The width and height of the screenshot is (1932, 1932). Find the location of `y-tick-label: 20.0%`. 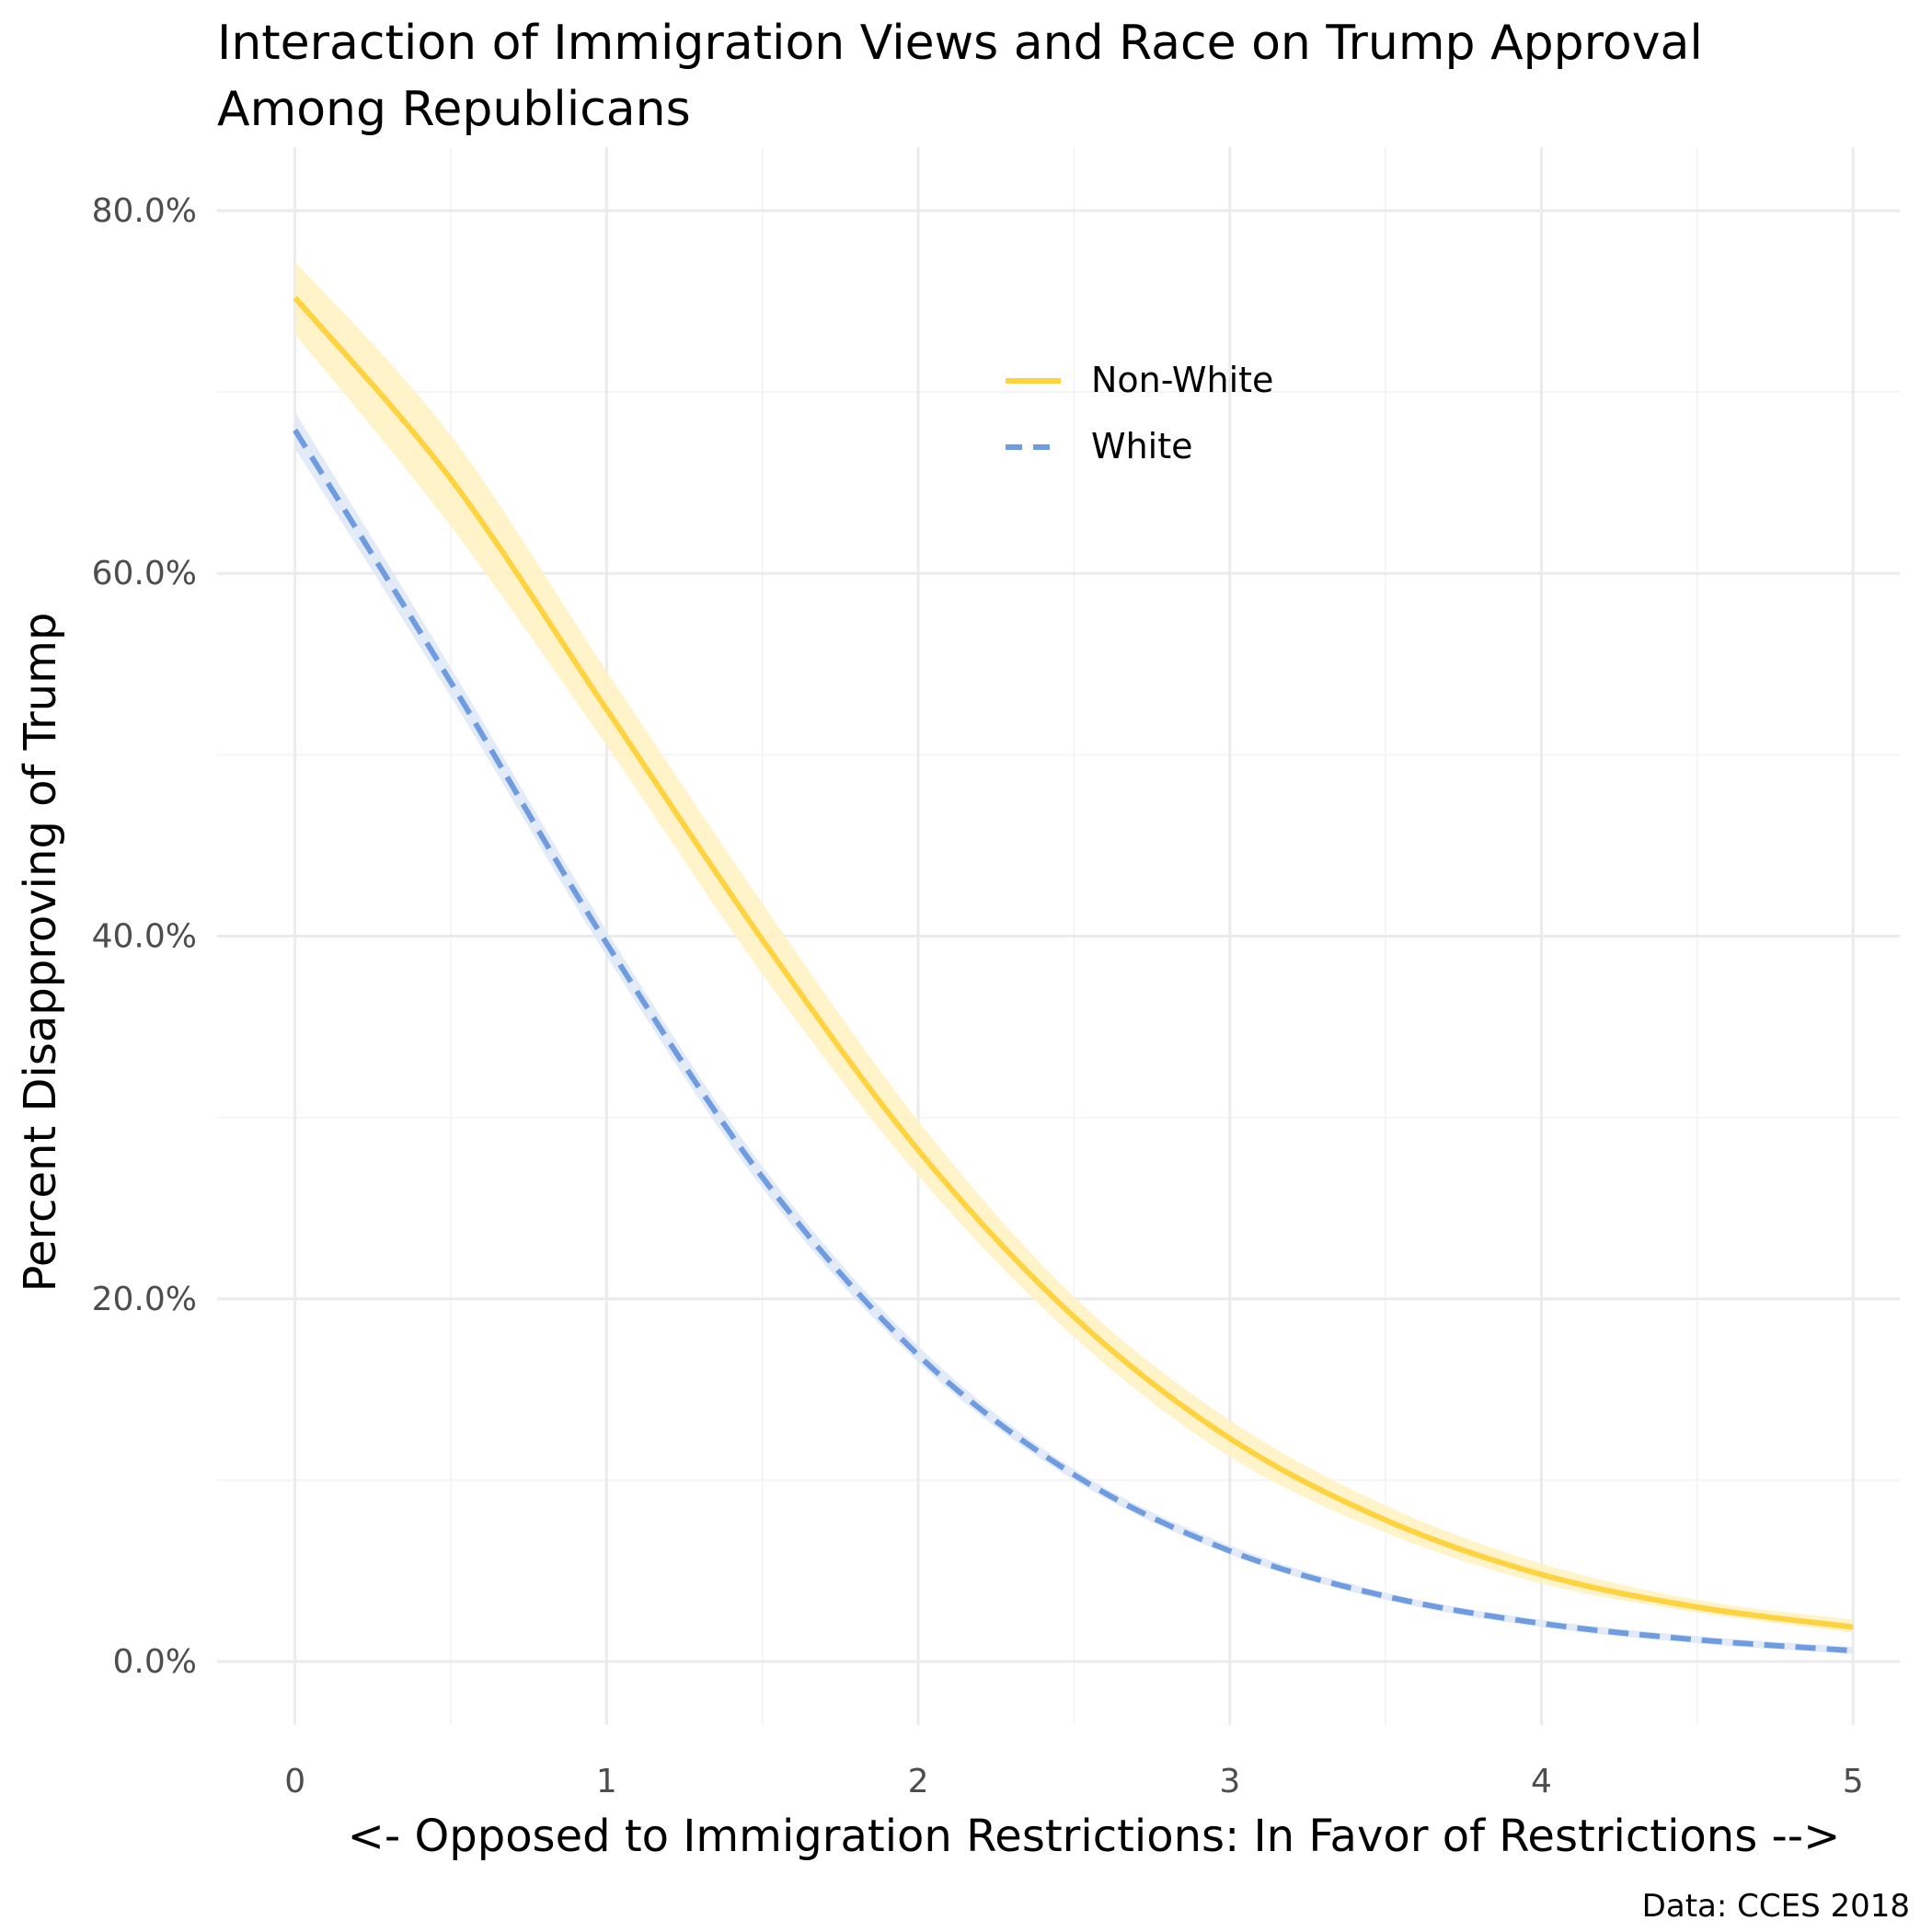

y-tick-label: 20.0% is located at coordinates (144, 1299).